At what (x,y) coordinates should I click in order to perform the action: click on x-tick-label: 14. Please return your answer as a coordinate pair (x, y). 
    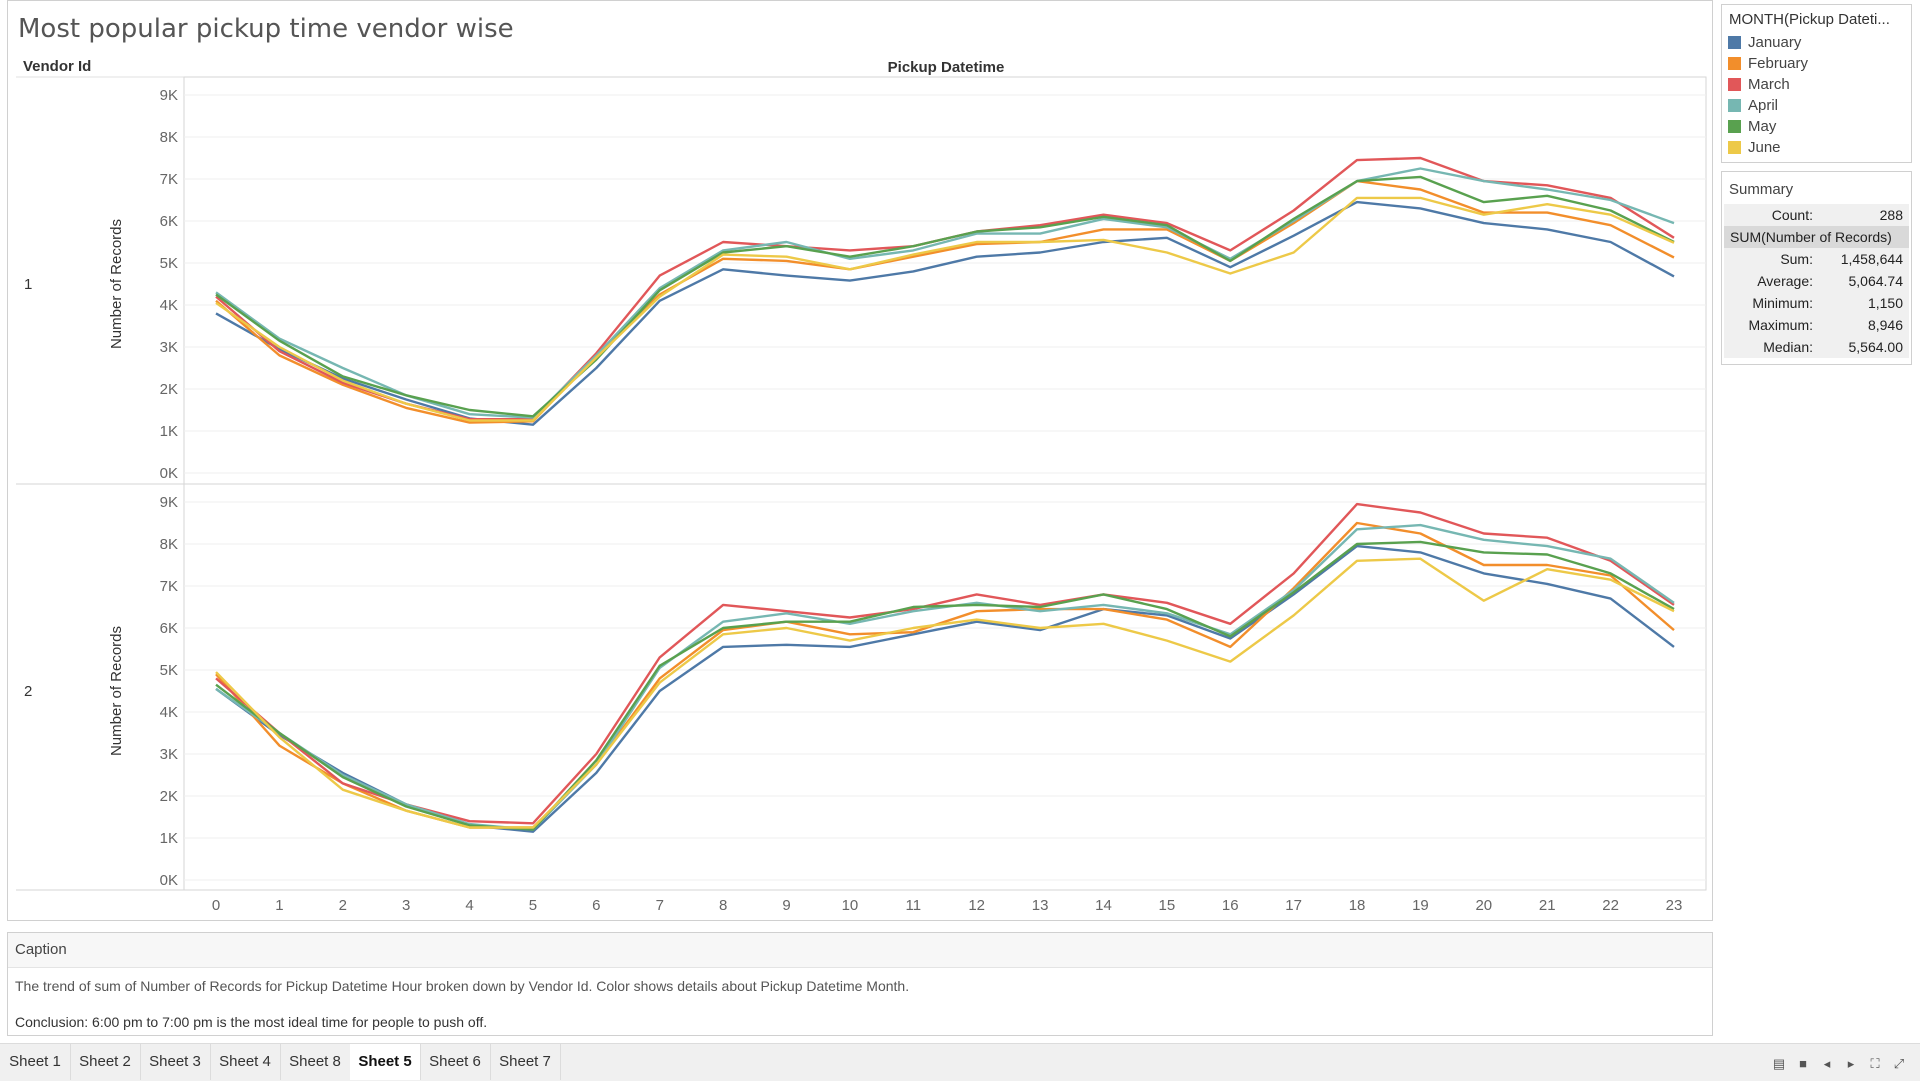
    Looking at the image, I should click on (1103, 905).